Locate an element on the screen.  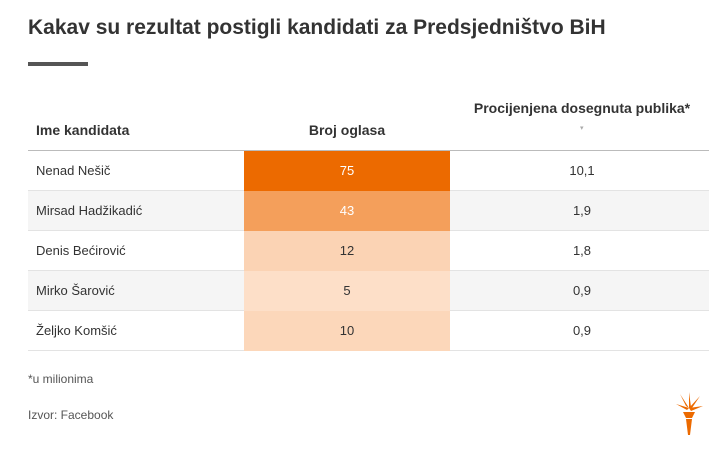
ads-heat-cell: 10 is located at coordinates (347, 331).